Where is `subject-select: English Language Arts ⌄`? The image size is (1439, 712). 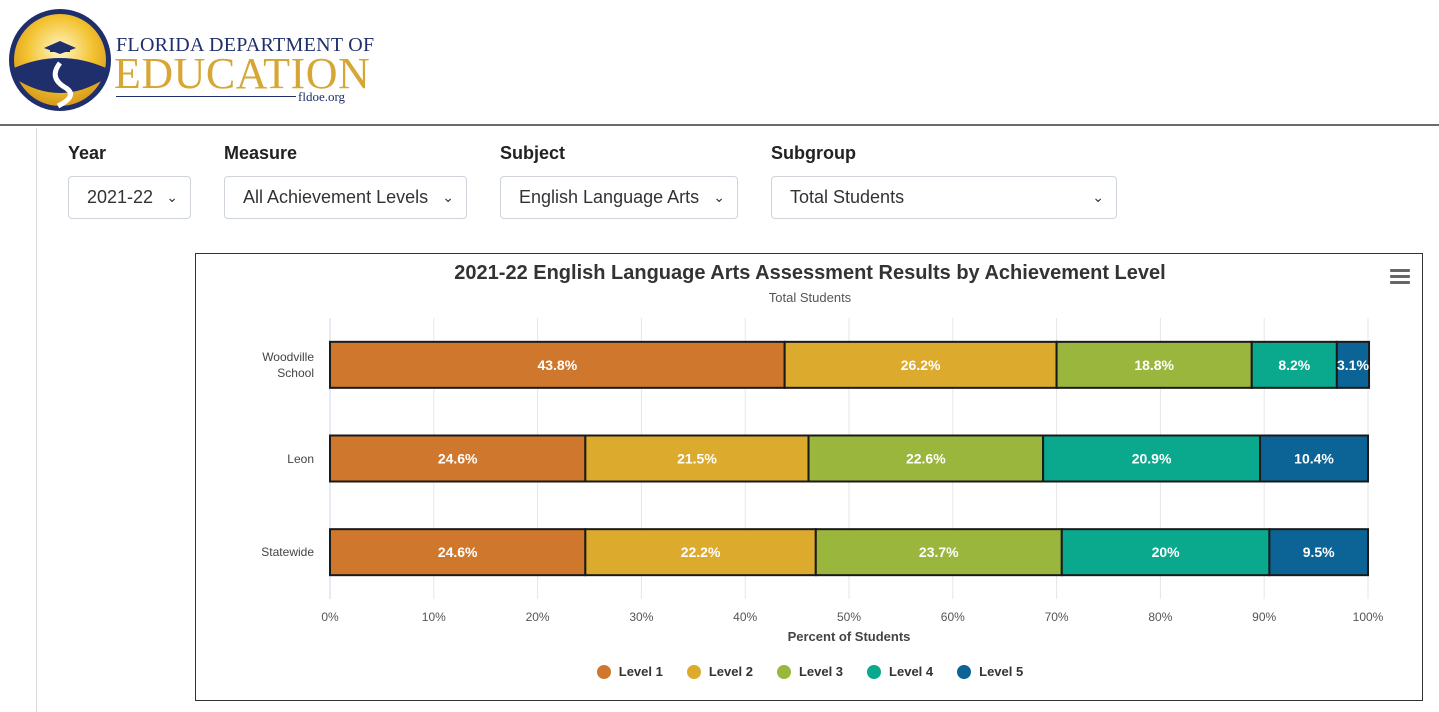 subject-select: English Language Arts ⌄ is located at coordinates (619, 197).